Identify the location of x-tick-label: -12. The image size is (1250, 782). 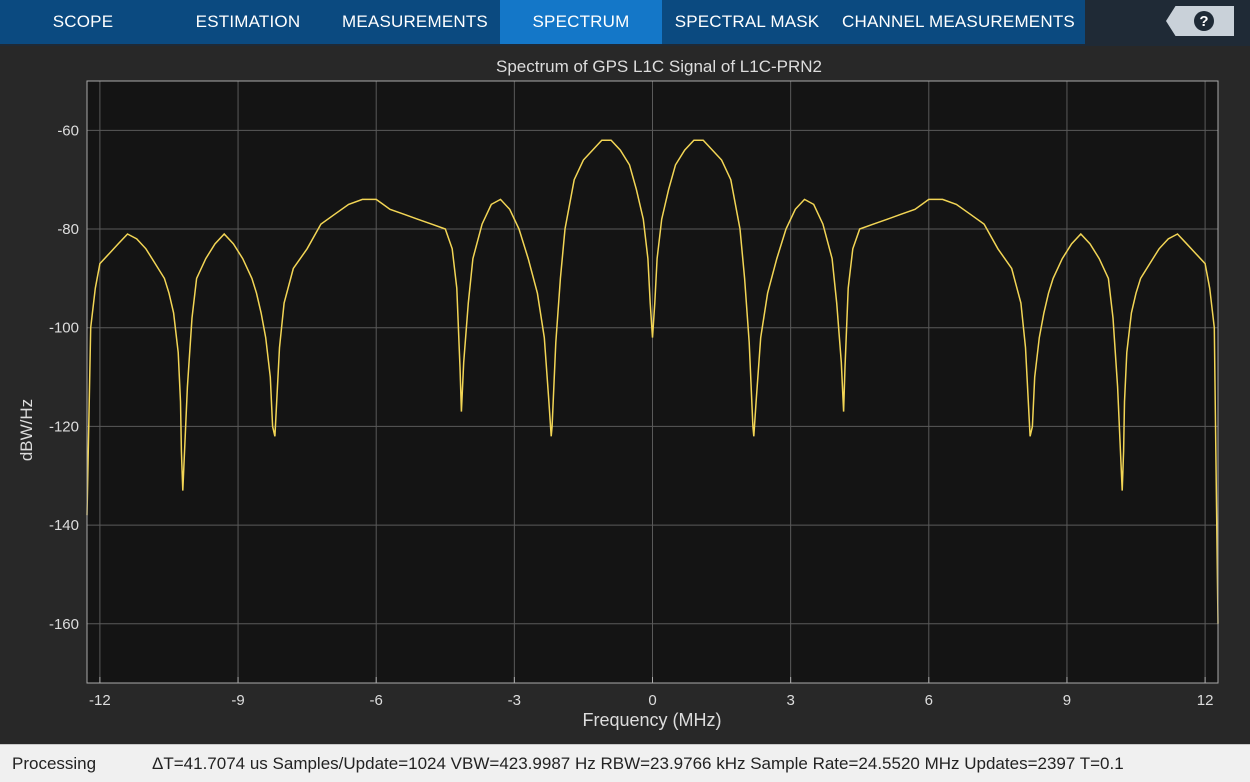
(100, 700).